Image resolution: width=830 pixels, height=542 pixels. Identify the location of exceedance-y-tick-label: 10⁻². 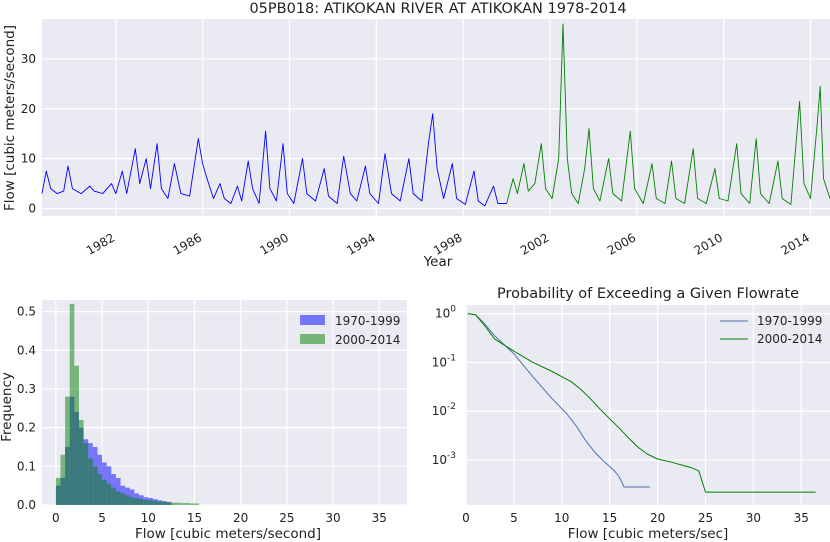
(444, 410).